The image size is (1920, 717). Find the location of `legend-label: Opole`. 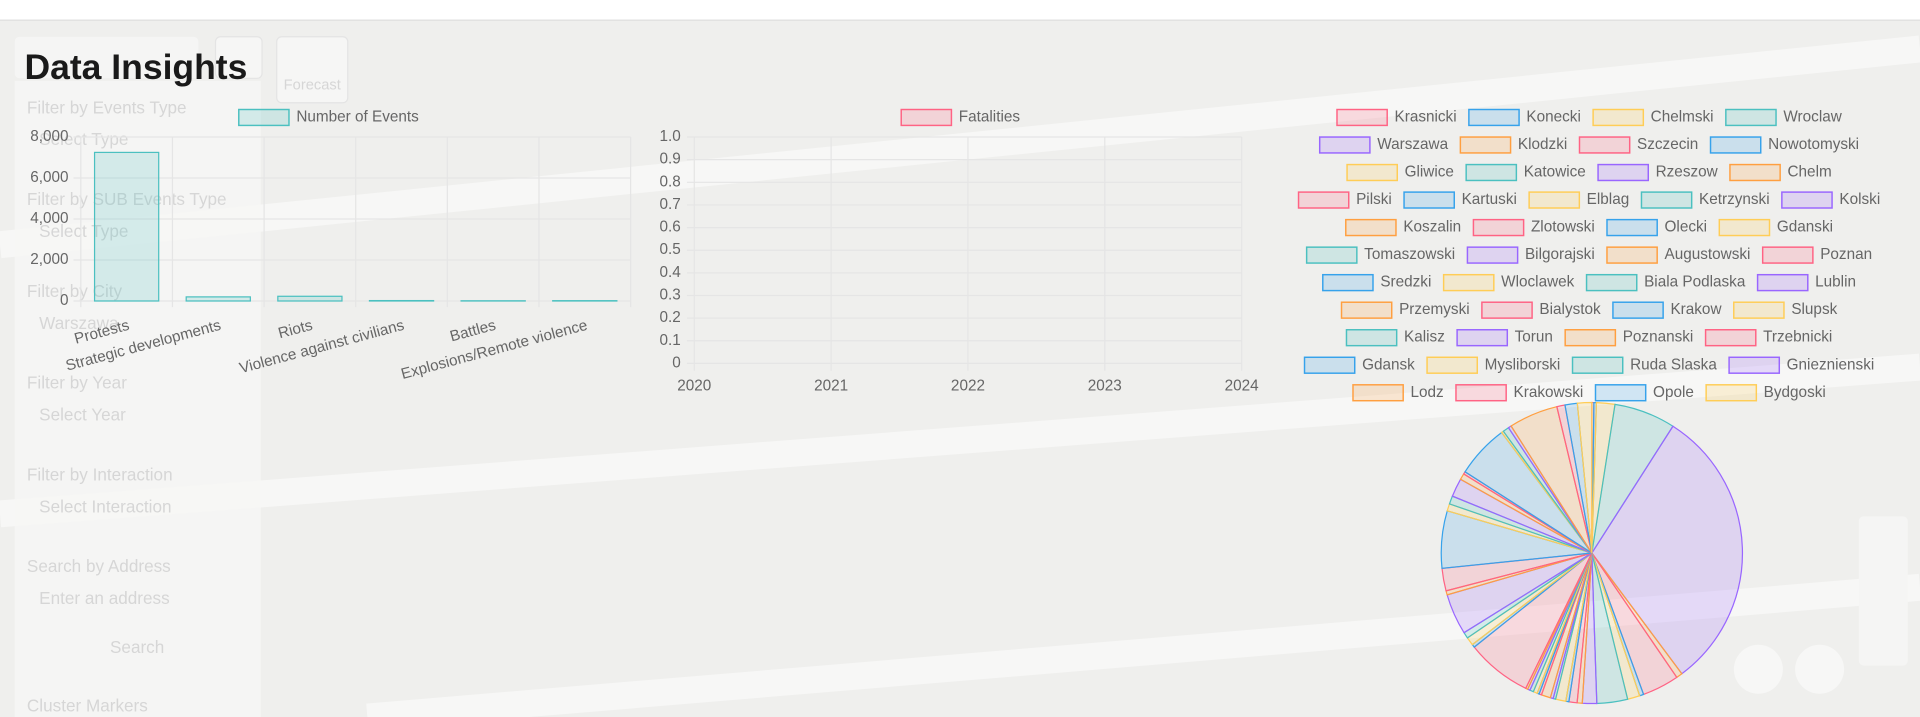

legend-label: Opole is located at coordinates (1673, 392).